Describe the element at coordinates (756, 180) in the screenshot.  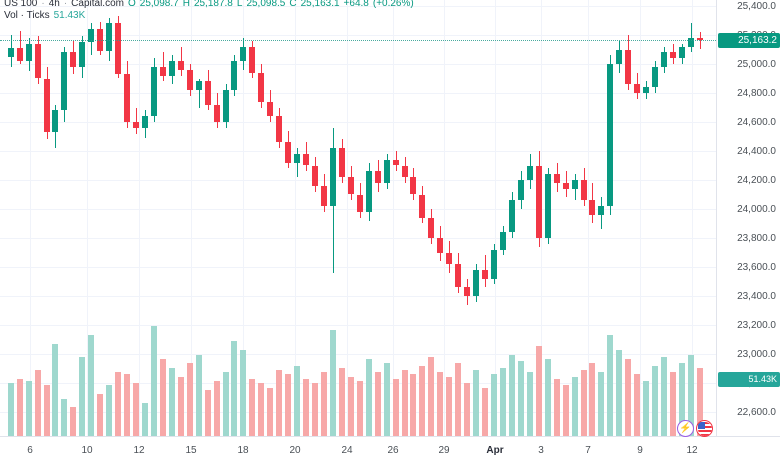
I see `price-axis-tick: 24,200.0` at that location.